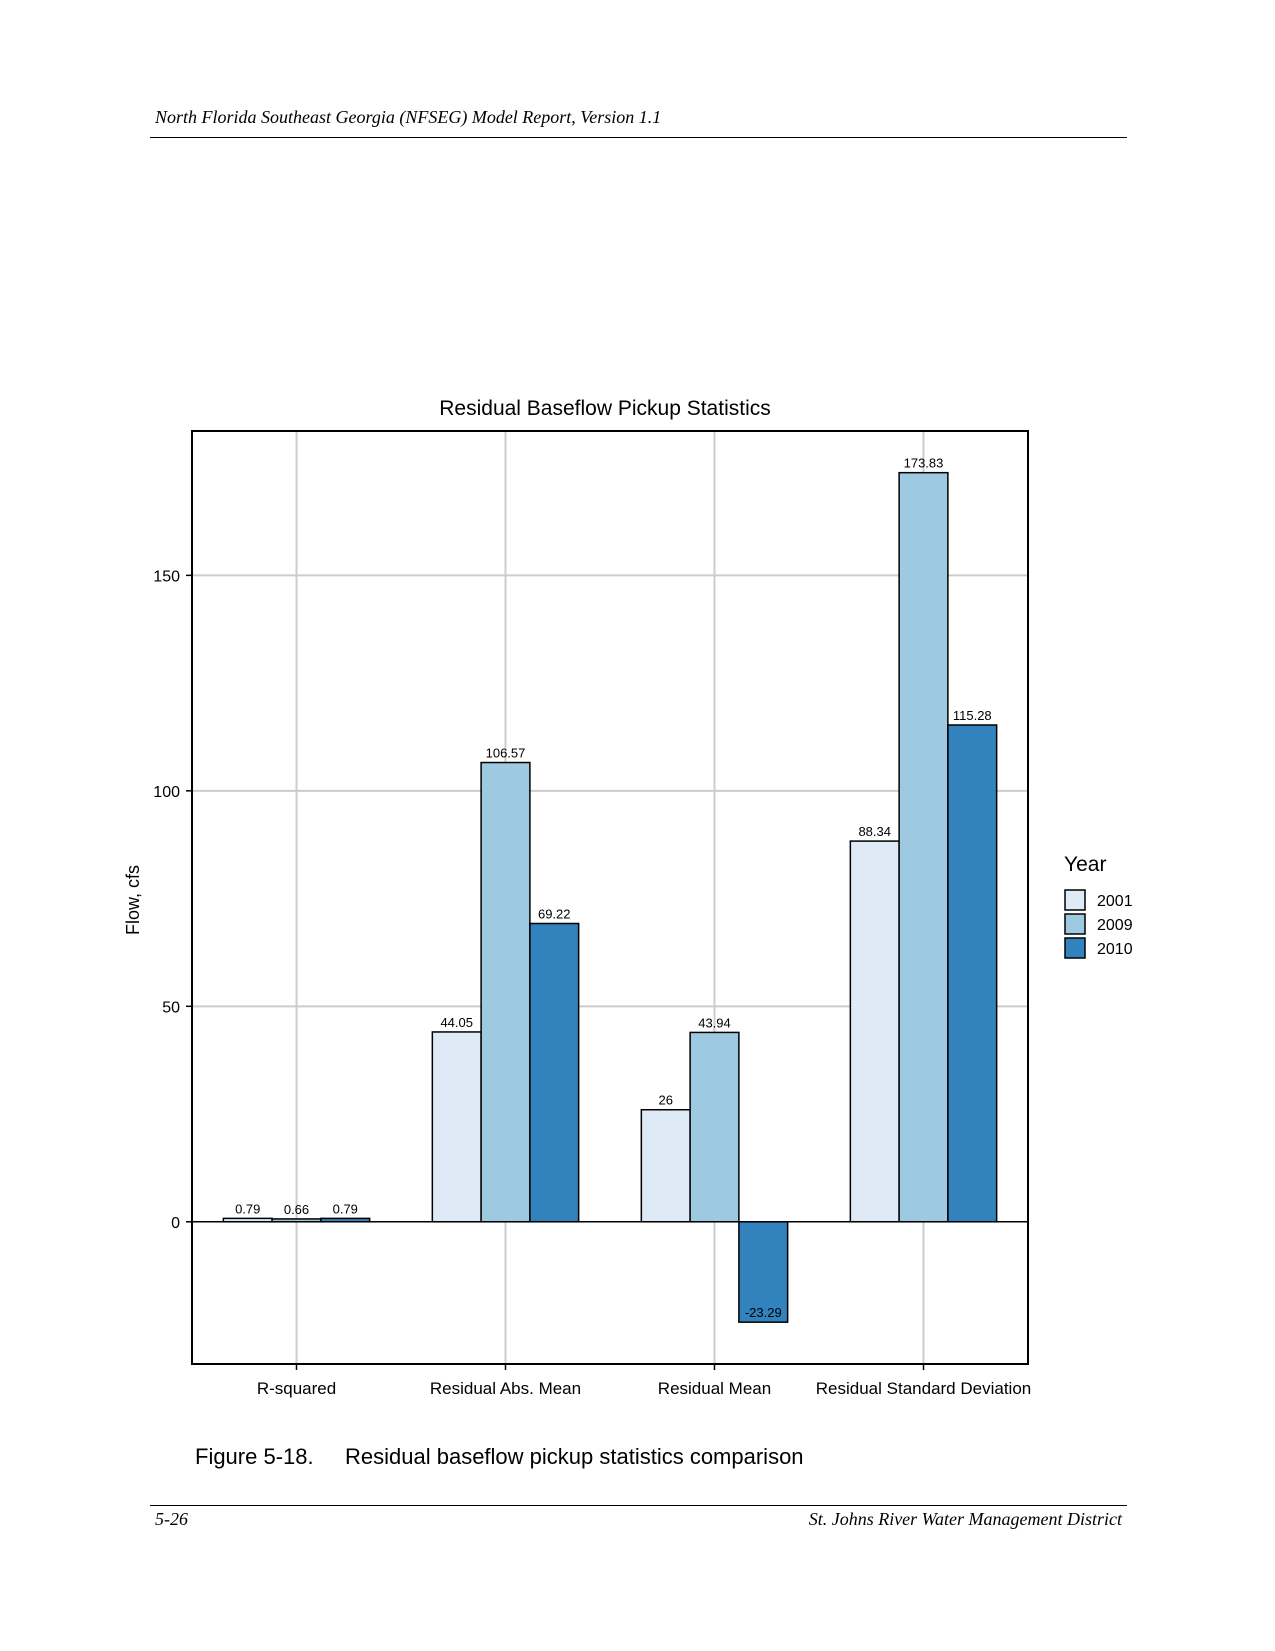 The image size is (1275, 1651). What do you see at coordinates (714, 1388) in the screenshot?
I see `x-tick-label: Residual Mean` at bounding box center [714, 1388].